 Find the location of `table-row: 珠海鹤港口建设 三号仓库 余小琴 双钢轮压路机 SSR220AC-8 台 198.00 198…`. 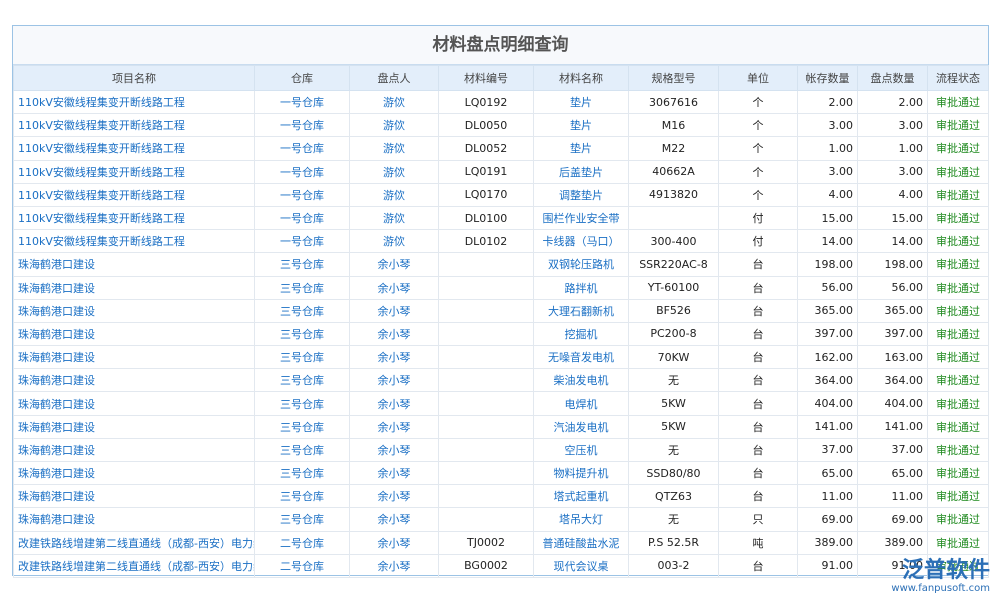

table-row: 珠海鹤港口建设 三号仓库 余小琴 双钢轮压路机 SSR220AC-8 台 198.00 198… is located at coordinates (501, 264).